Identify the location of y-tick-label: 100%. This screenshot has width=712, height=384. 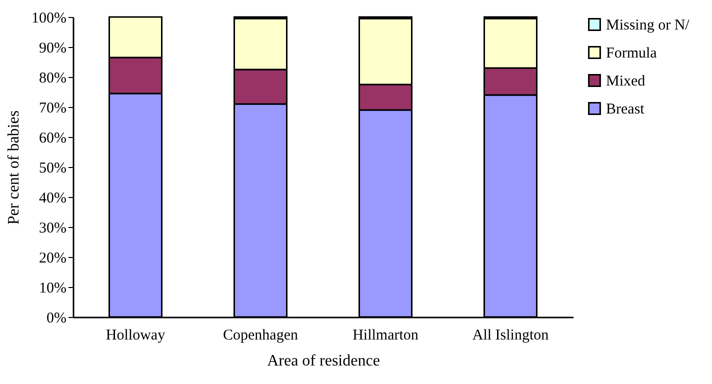
(49, 18).